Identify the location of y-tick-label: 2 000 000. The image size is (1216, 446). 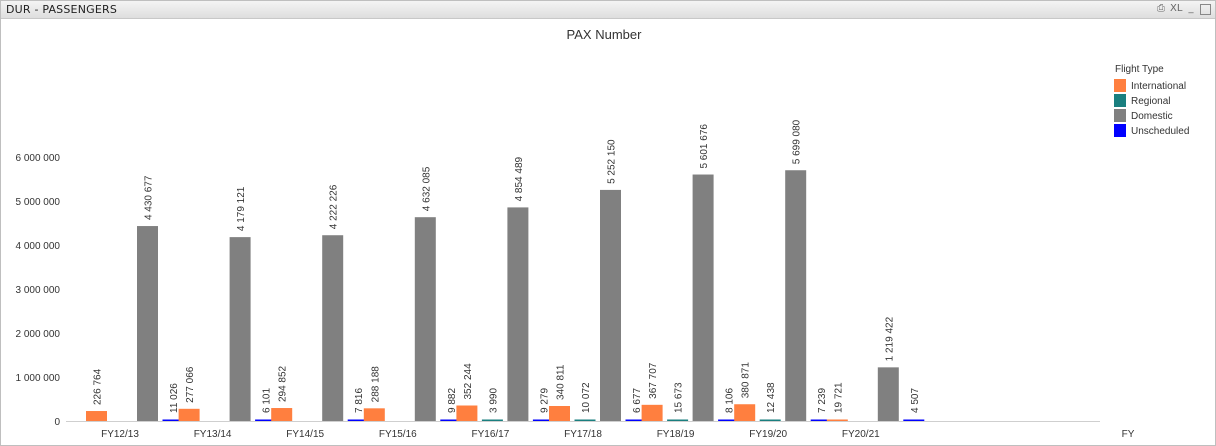
(38, 334).